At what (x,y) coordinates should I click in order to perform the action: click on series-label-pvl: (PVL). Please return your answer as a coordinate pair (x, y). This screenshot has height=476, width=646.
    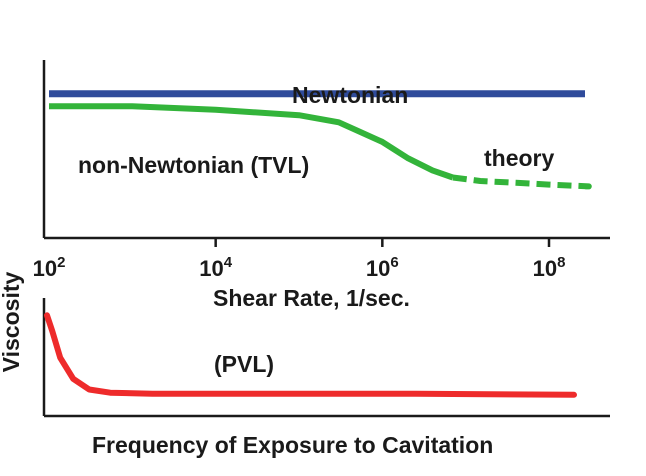
    Looking at the image, I should click on (244, 364).